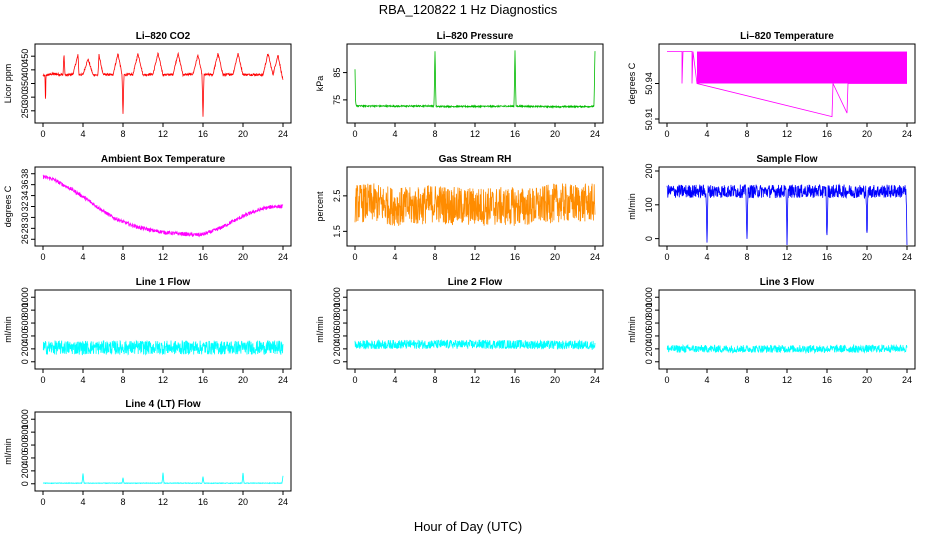 The image size is (936, 540). I want to click on y-tick-label: 1.5, so click(337, 231).